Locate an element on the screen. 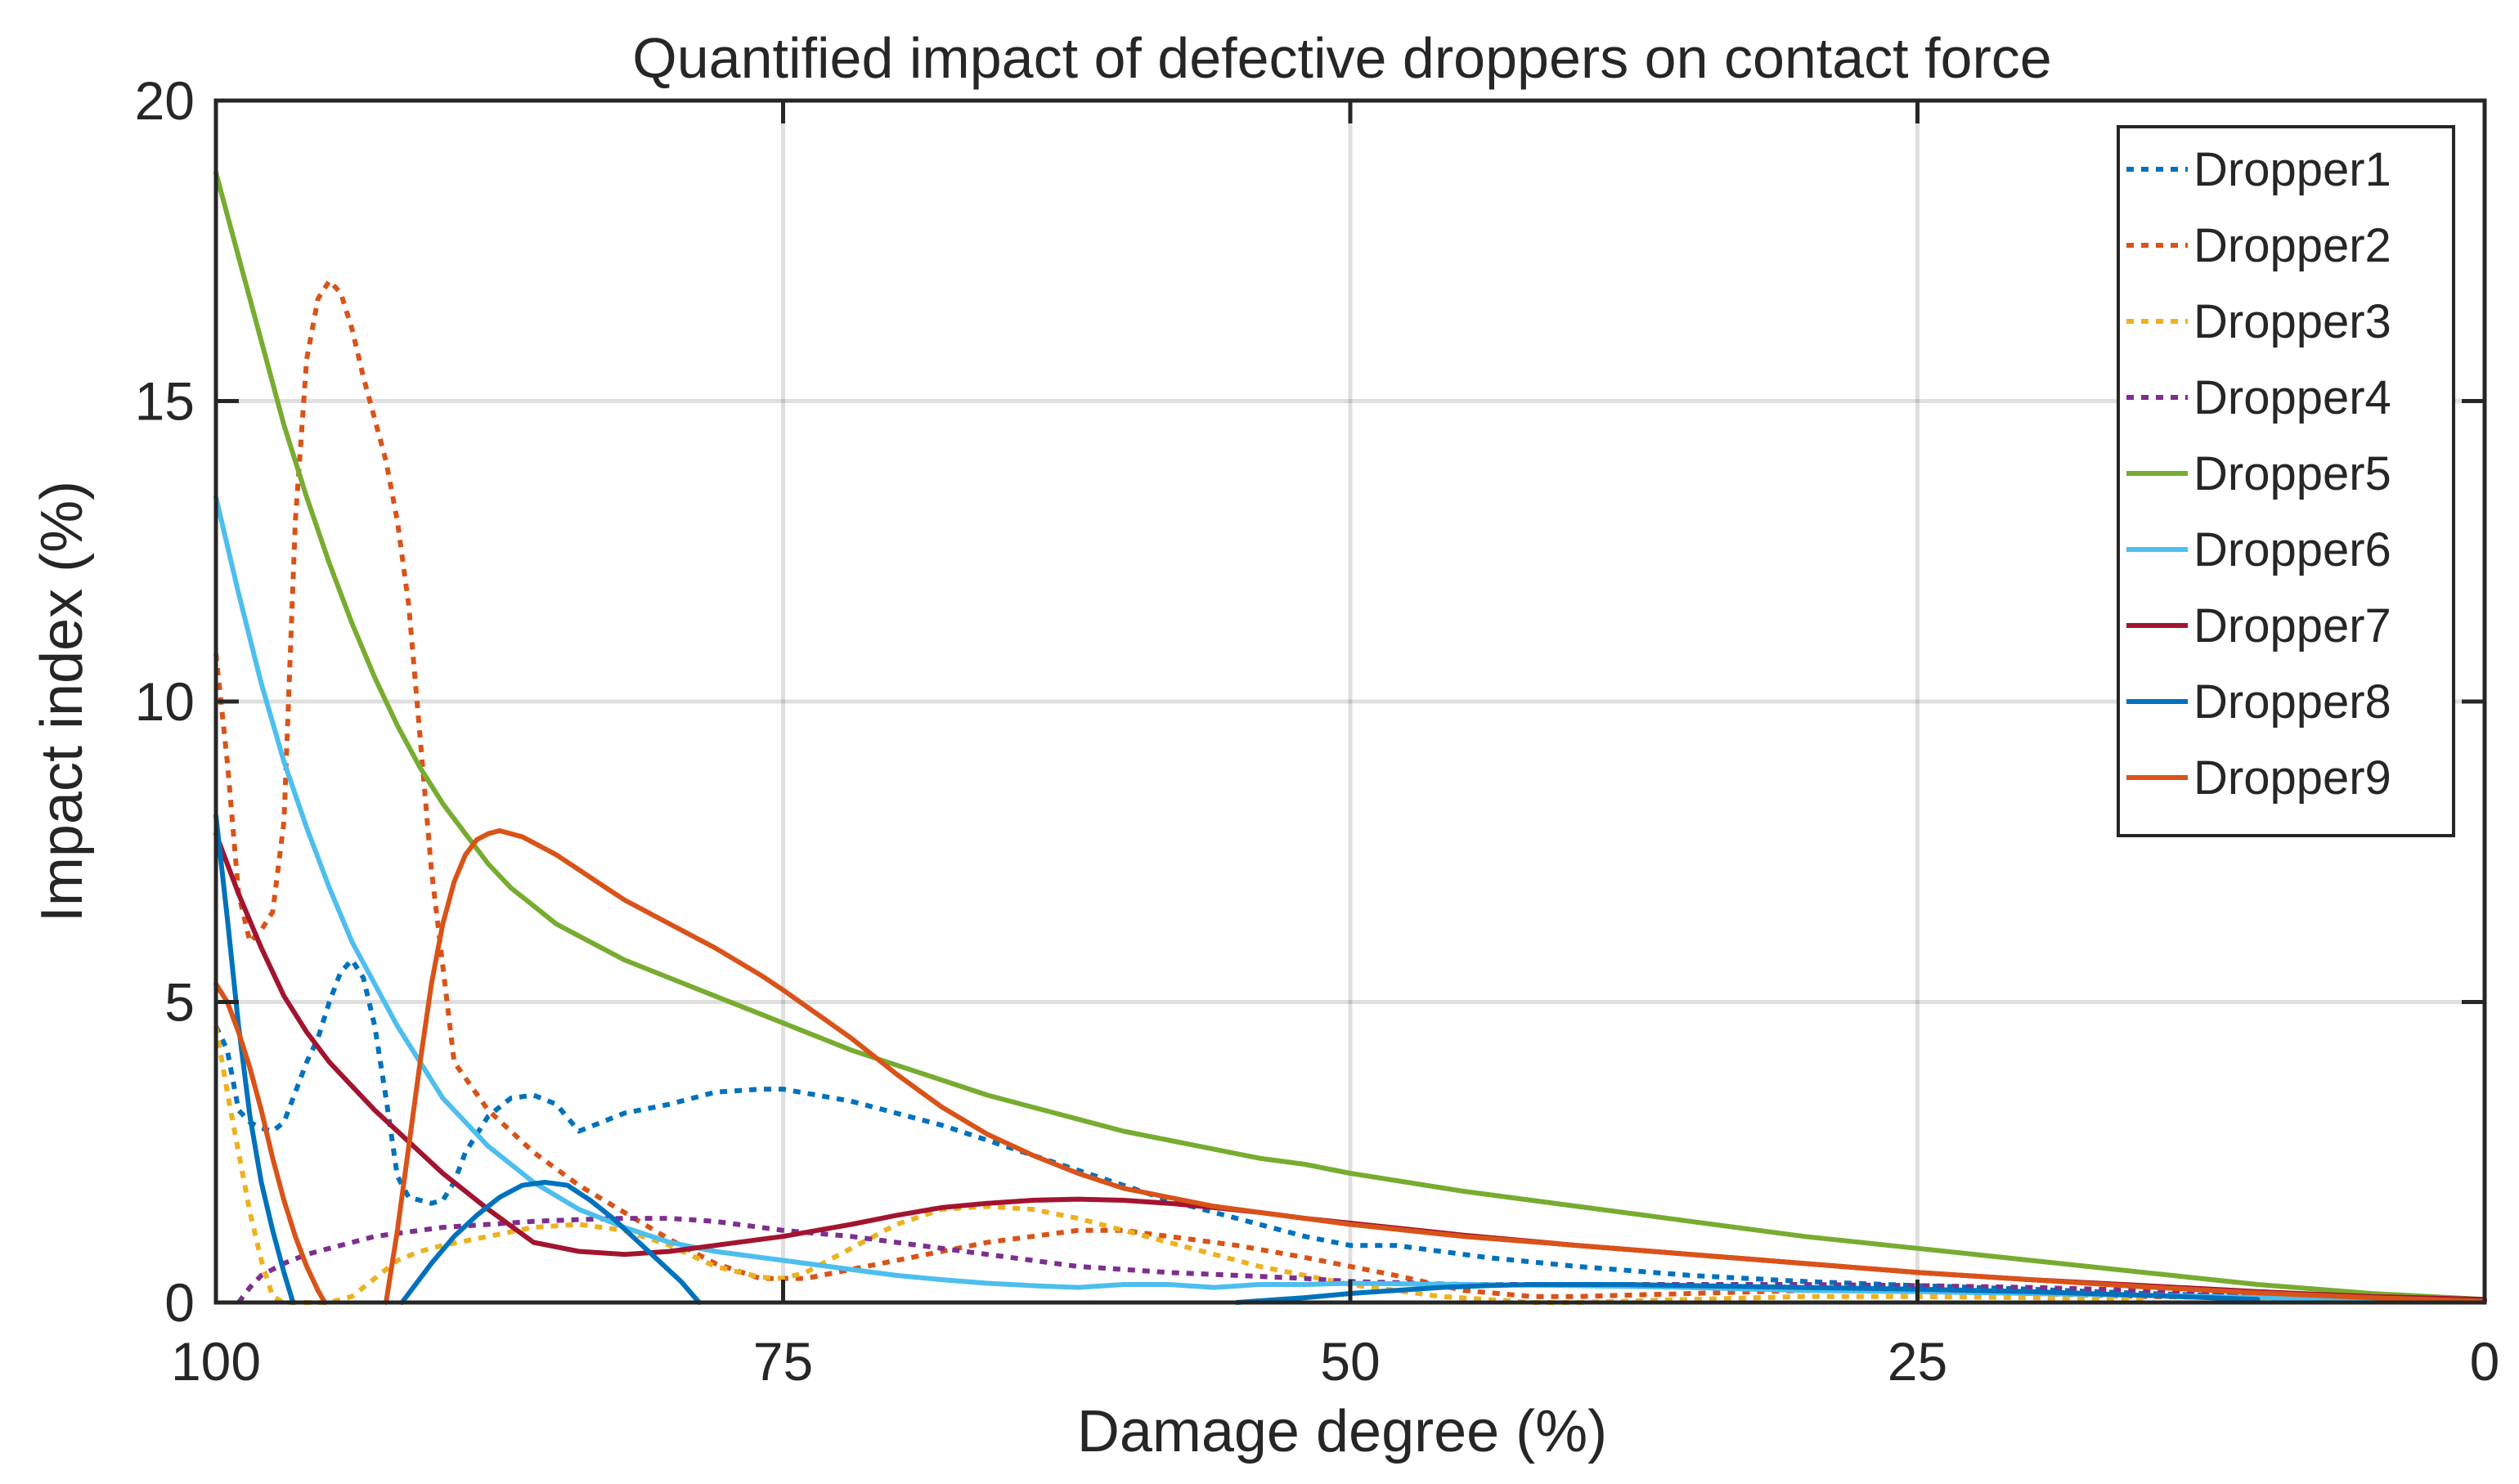 This screenshot has width=2519, height=1484. x-axis-title: Damage degree (%) is located at coordinates (1342, 1431).